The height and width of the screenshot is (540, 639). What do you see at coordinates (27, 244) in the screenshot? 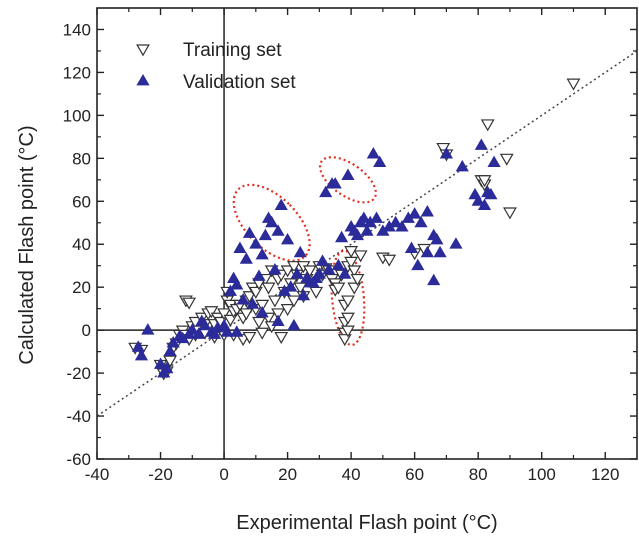
I see `y-axis-title: Calculated Flash point (°C)` at bounding box center [27, 244].